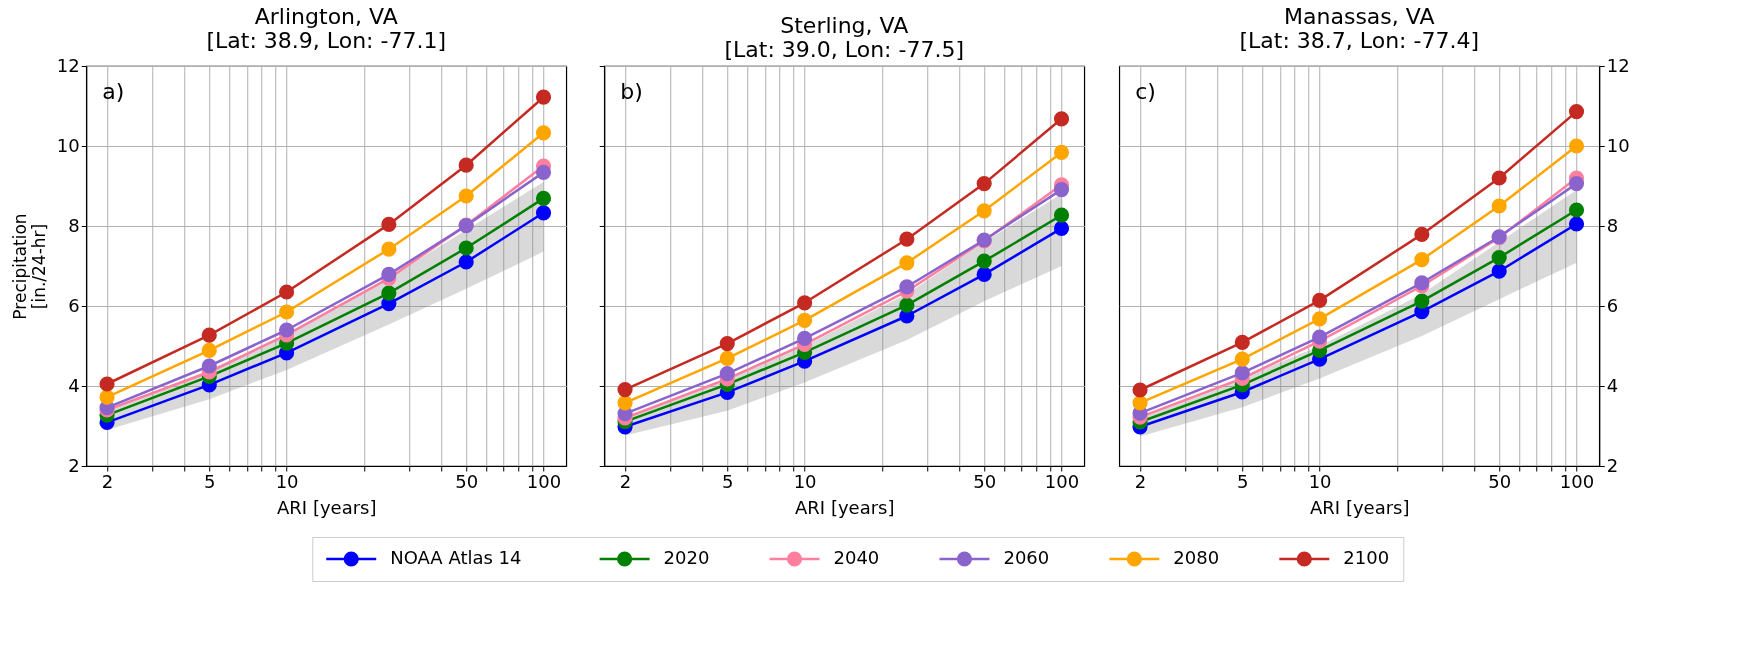 The width and height of the screenshot is (1739, 662). Describe the element at coordinates (1366, 557) in the screenshot. I see `legend-label: 2100` at that location.